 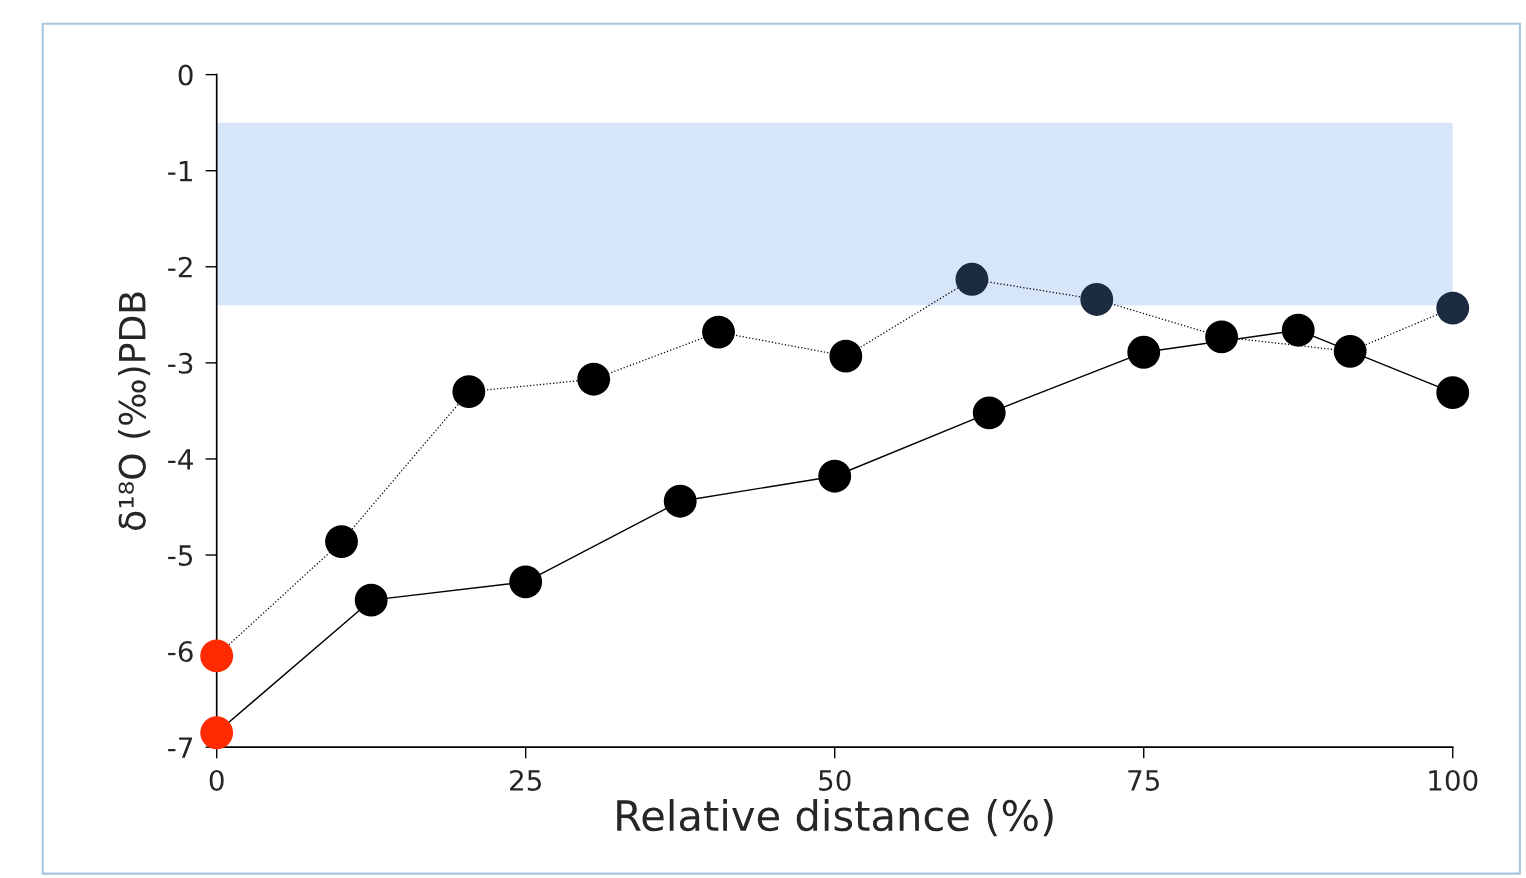 I want to click on x-tick-label: 50, so click(x=835, y=780).